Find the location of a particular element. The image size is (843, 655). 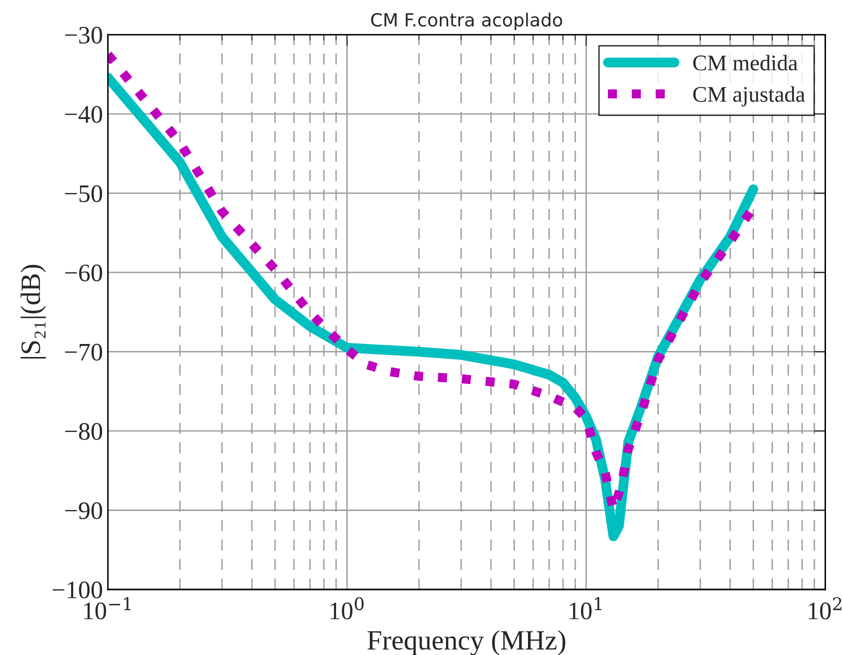

legend-label: CM ajustada is located at coordinates (749, 96).